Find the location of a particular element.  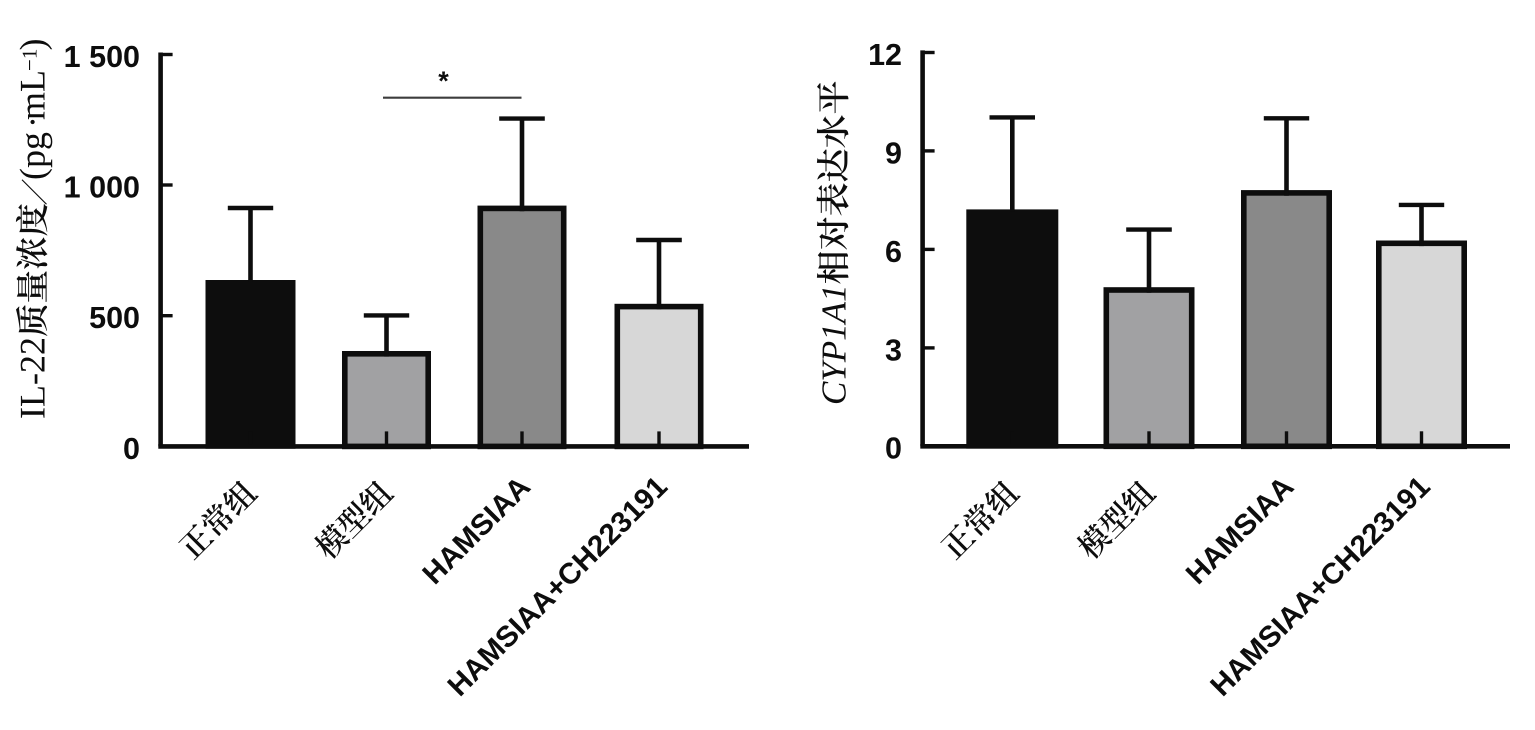

svg-text: 6 is located at coordinates (893, 252).